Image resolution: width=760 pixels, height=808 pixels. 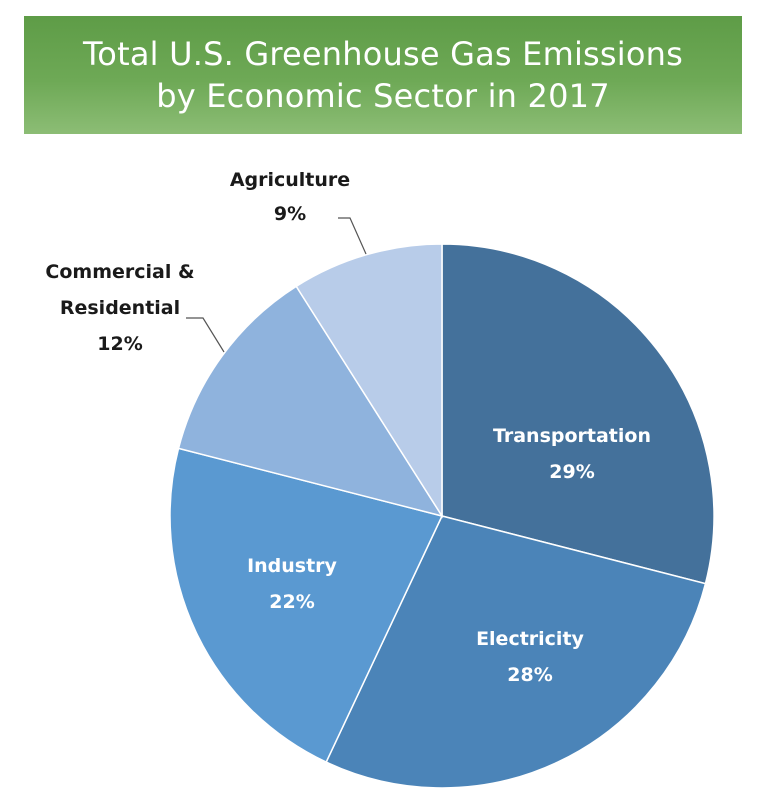 What do you see at coordinates (292, 566) in the screenshot?
I see `slice-label-industry: Industry` at bounding box center [292, 566].